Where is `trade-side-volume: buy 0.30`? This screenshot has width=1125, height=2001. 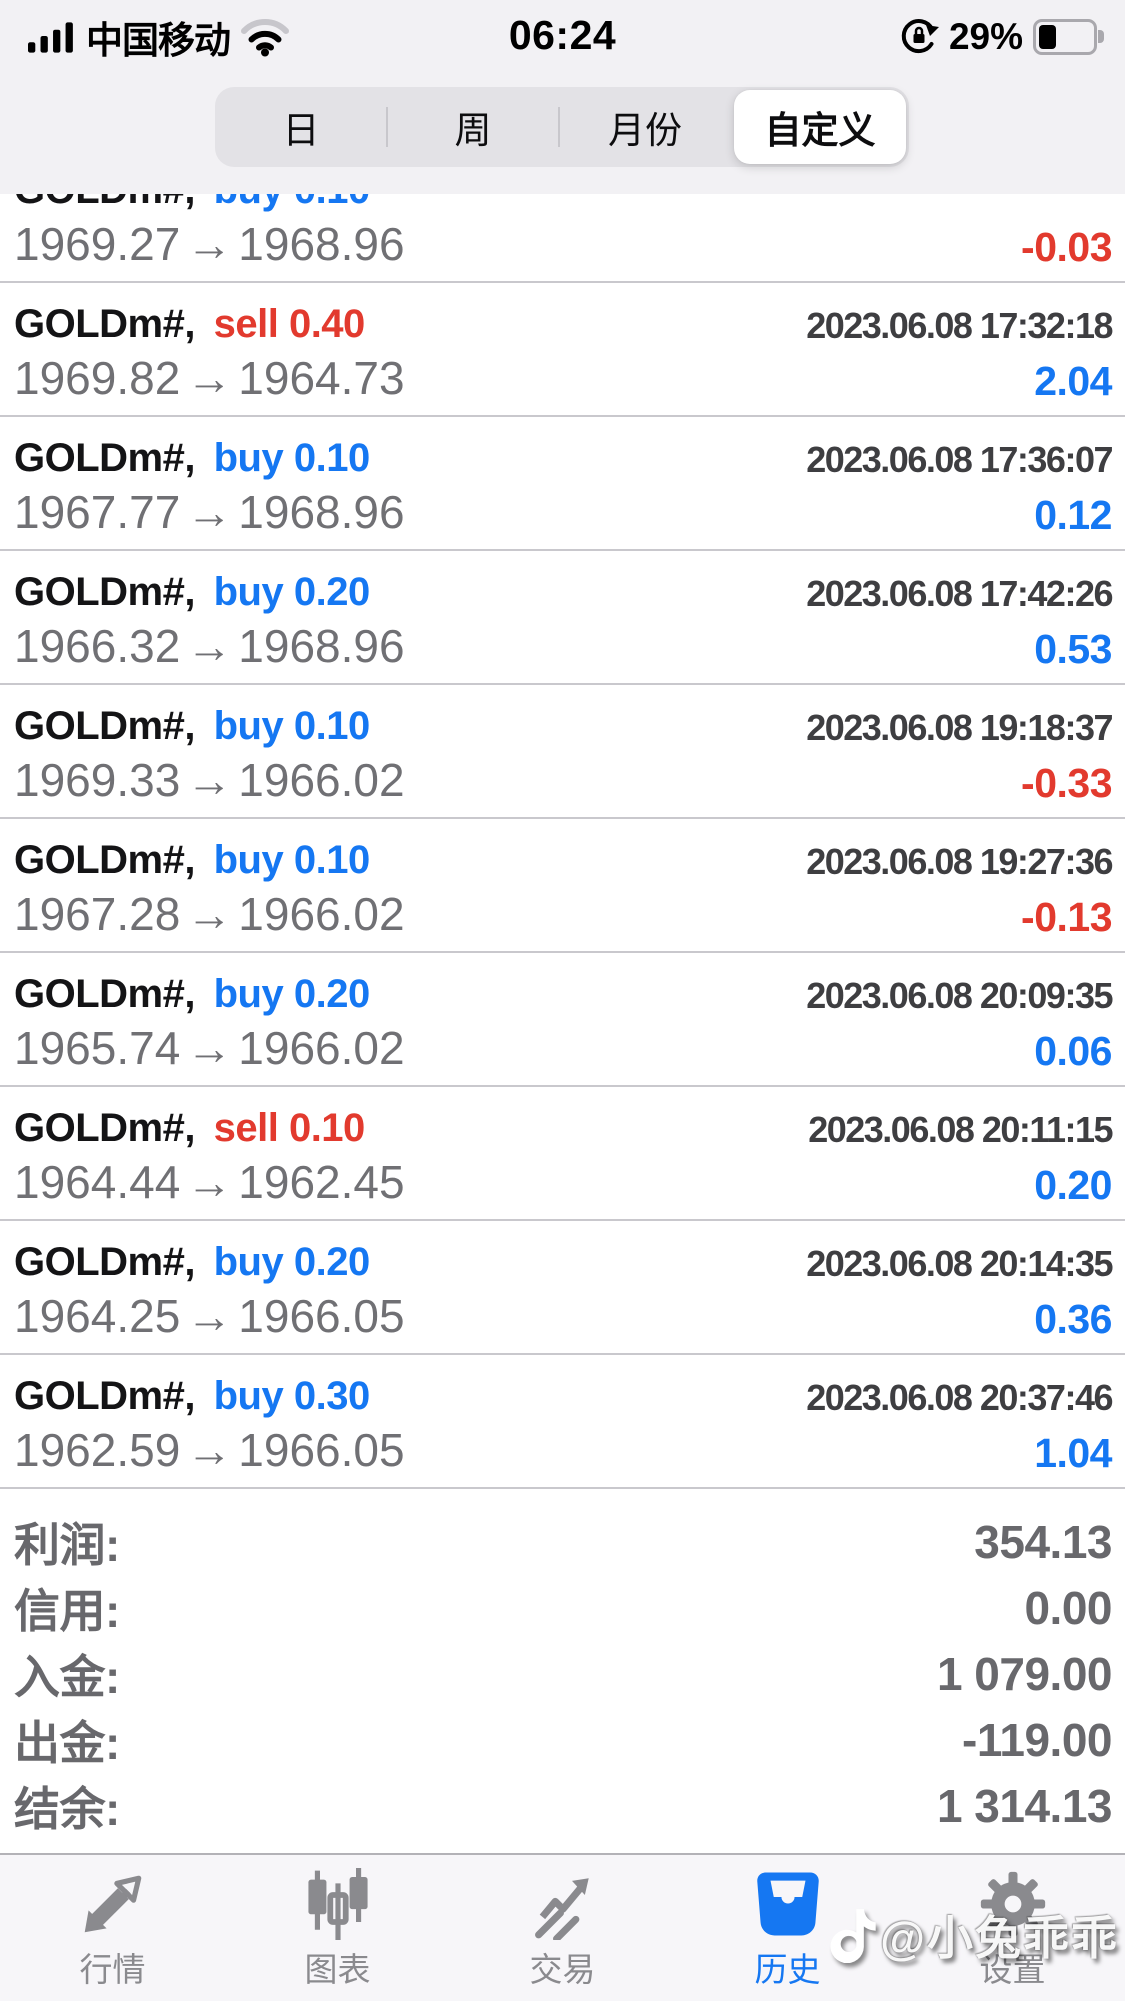 trade-side-volume: buy 0.30 is located at coordinates (292, 1396).